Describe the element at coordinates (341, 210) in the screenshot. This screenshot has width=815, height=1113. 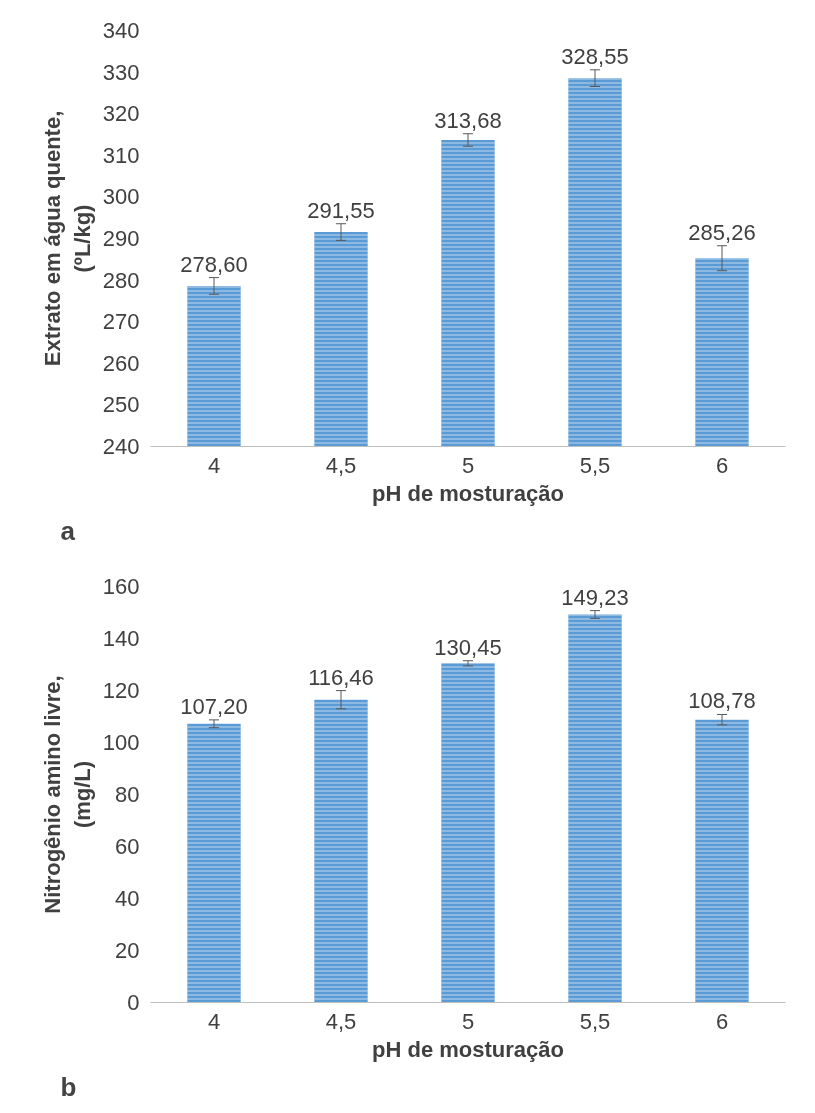
I see `data-label: 291,55` at that location.